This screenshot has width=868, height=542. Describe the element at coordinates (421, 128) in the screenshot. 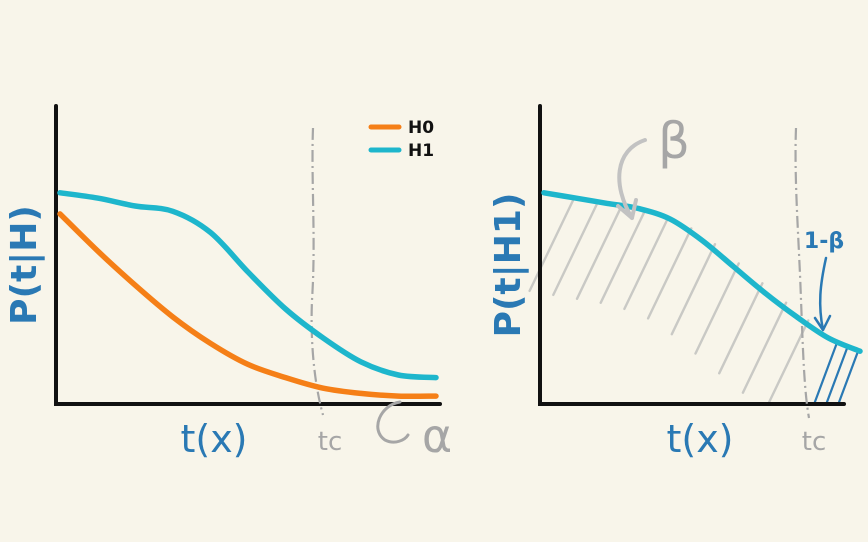

I see `legend-h0-label: H0` at that location.